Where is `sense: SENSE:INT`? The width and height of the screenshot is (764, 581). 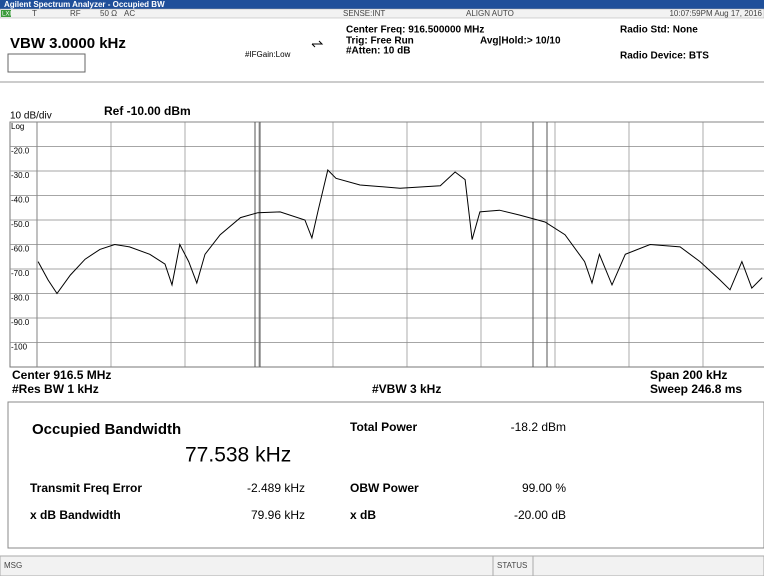 sense: SENSE:INT is located at coordinates (364, 13).